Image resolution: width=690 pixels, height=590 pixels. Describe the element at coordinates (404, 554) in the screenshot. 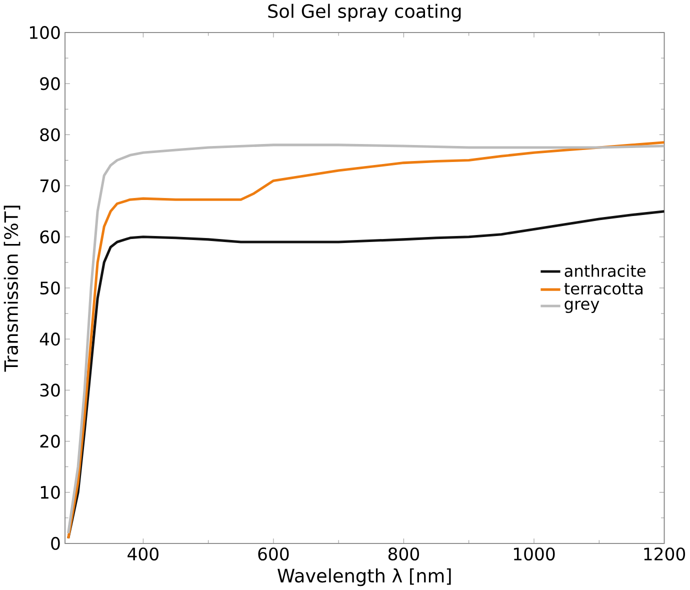

I see `x-tick-label: 800` at that location.